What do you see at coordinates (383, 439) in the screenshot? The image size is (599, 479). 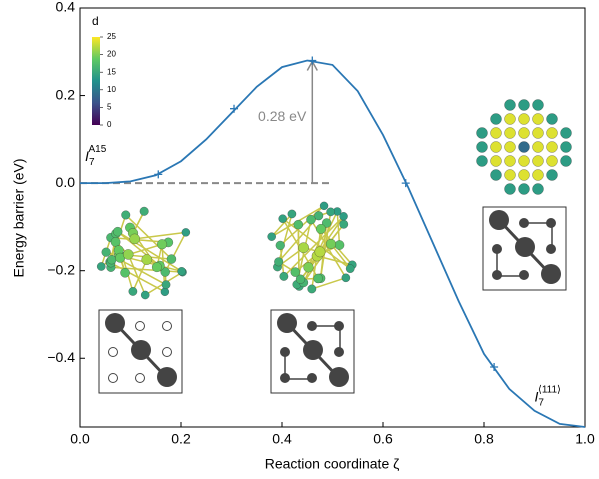 I see `x-tick-label: 0.6` at bounding box center [383, 439].